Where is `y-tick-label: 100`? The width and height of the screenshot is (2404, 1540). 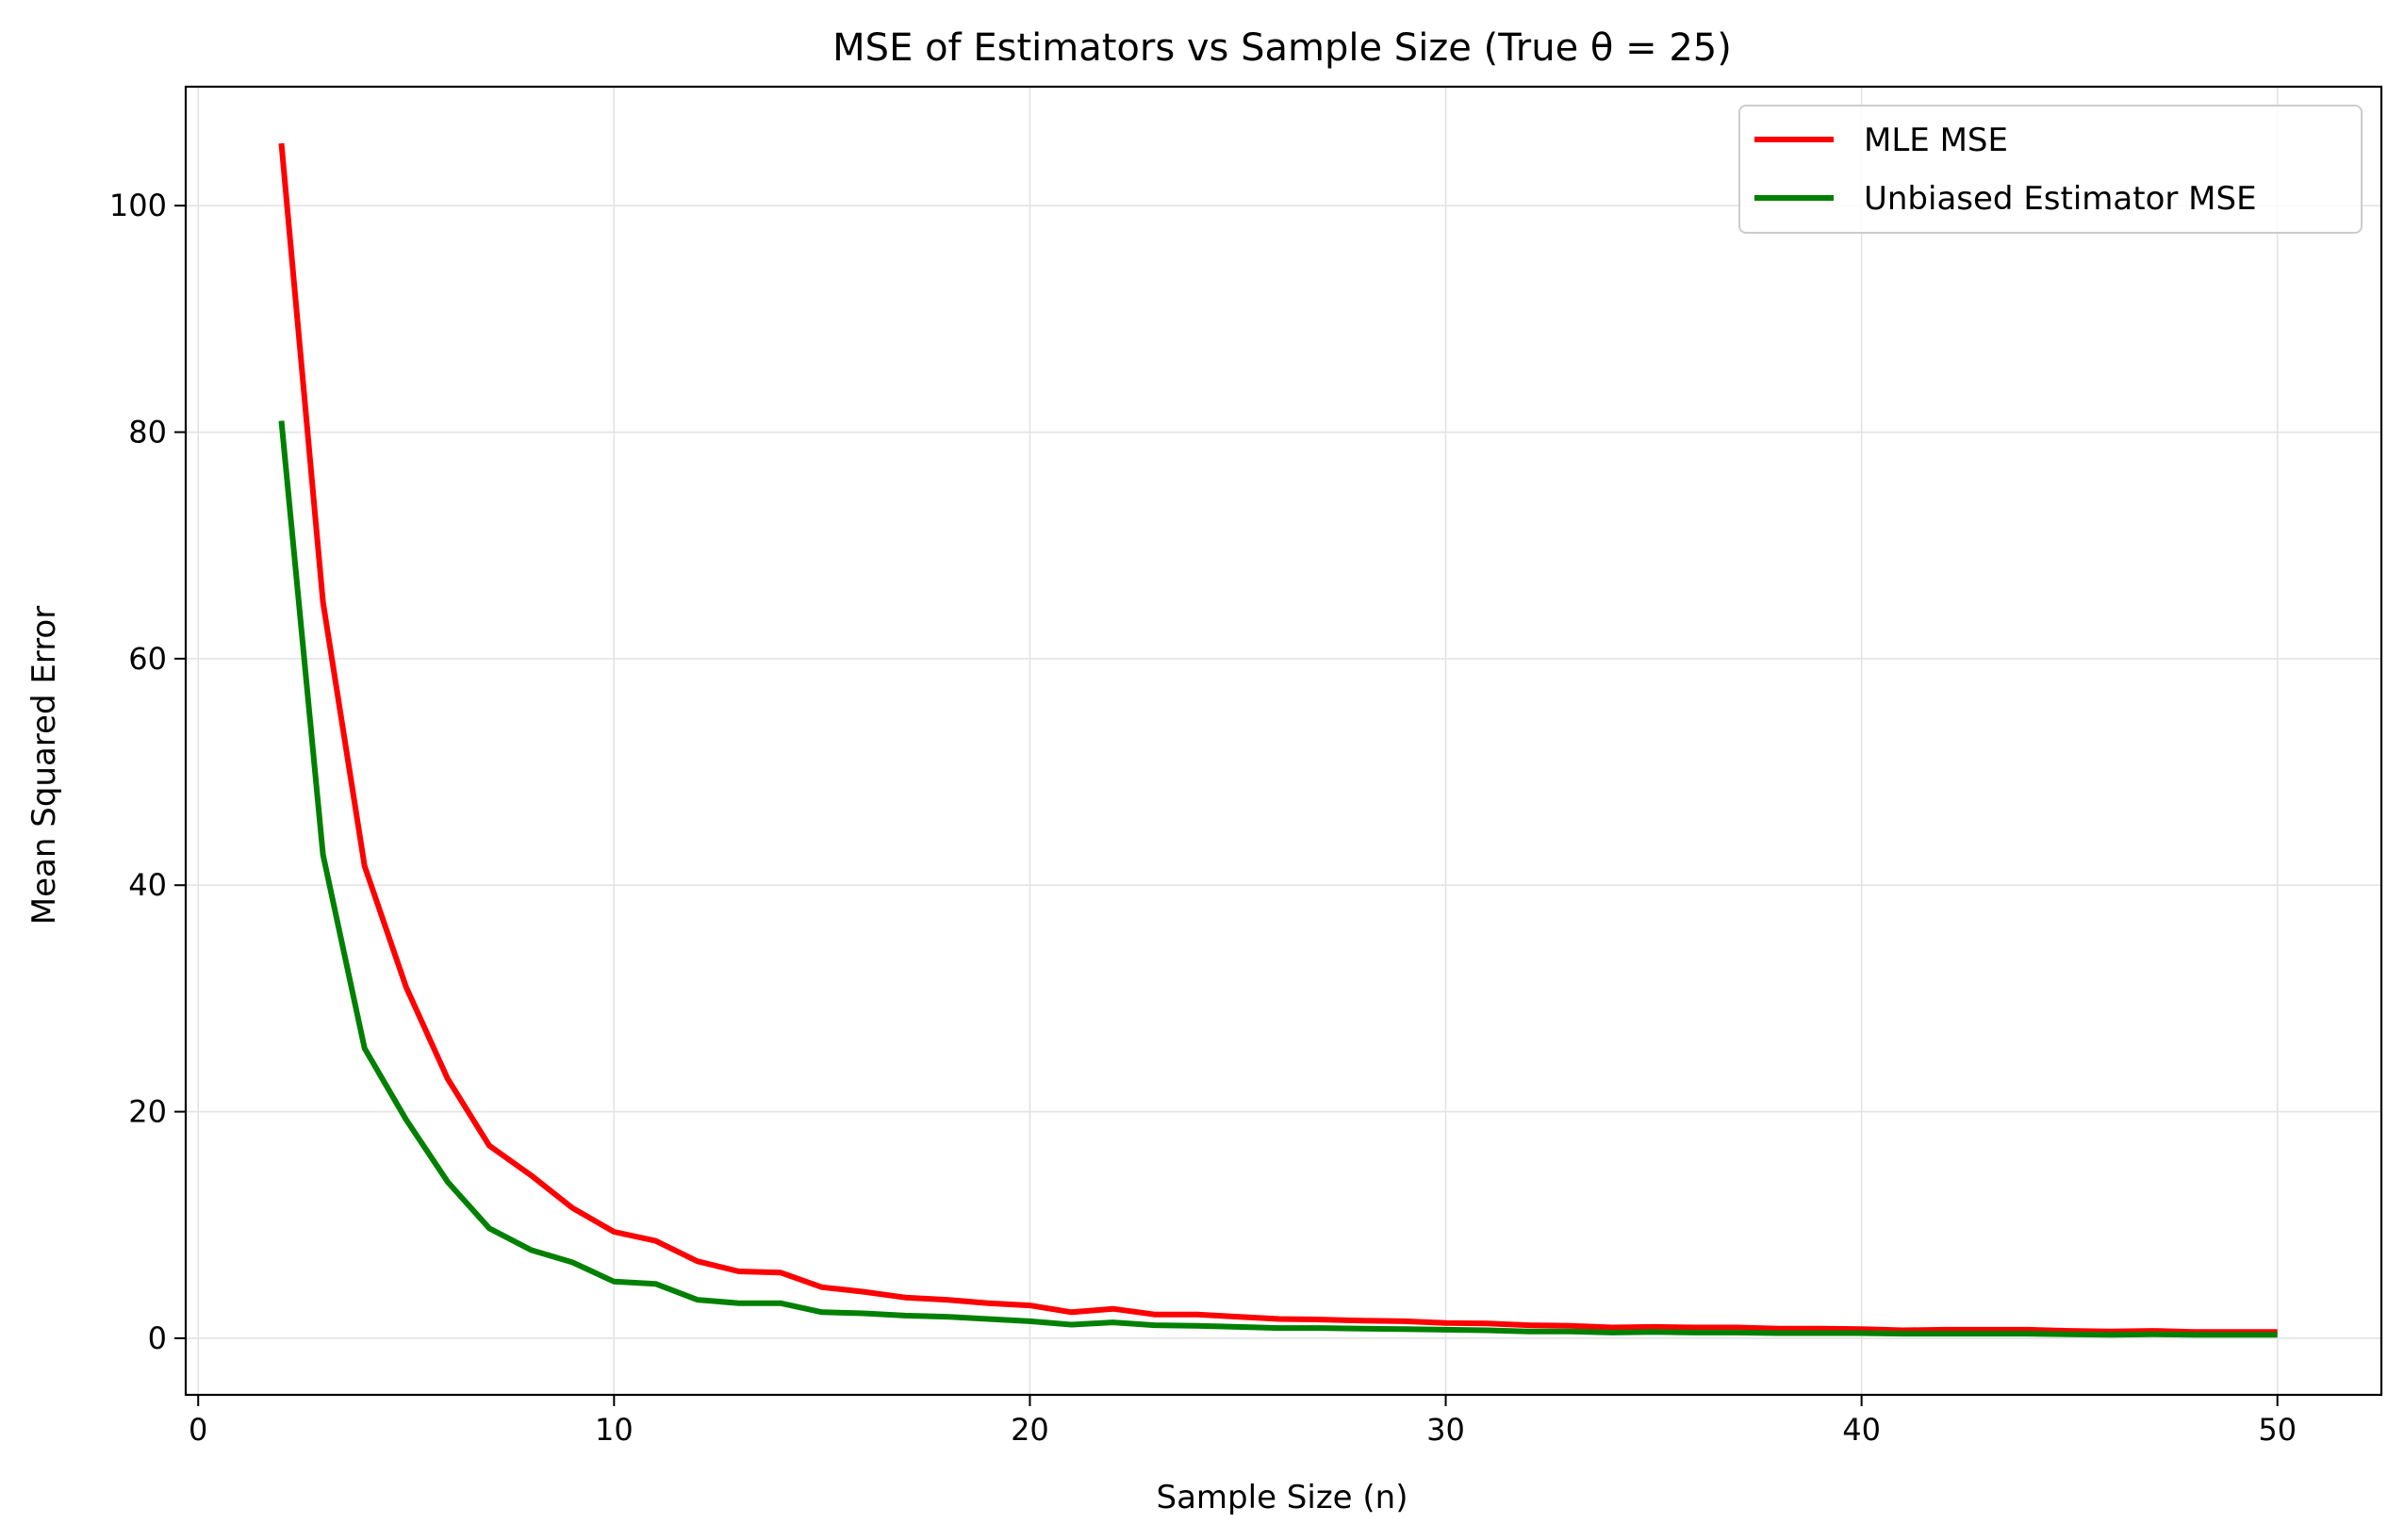
y-tick-label: 100 is located at coordinates (138, 205).